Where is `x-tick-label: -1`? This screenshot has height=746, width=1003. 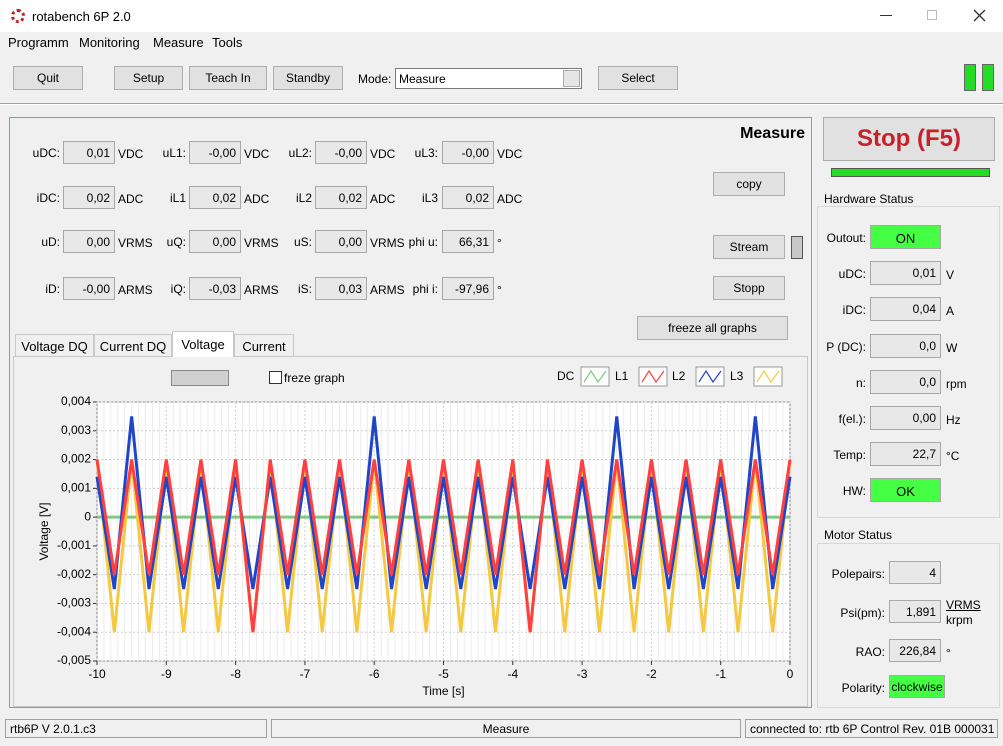 x-tick-label: -1 is located at coordinates (720, 674).